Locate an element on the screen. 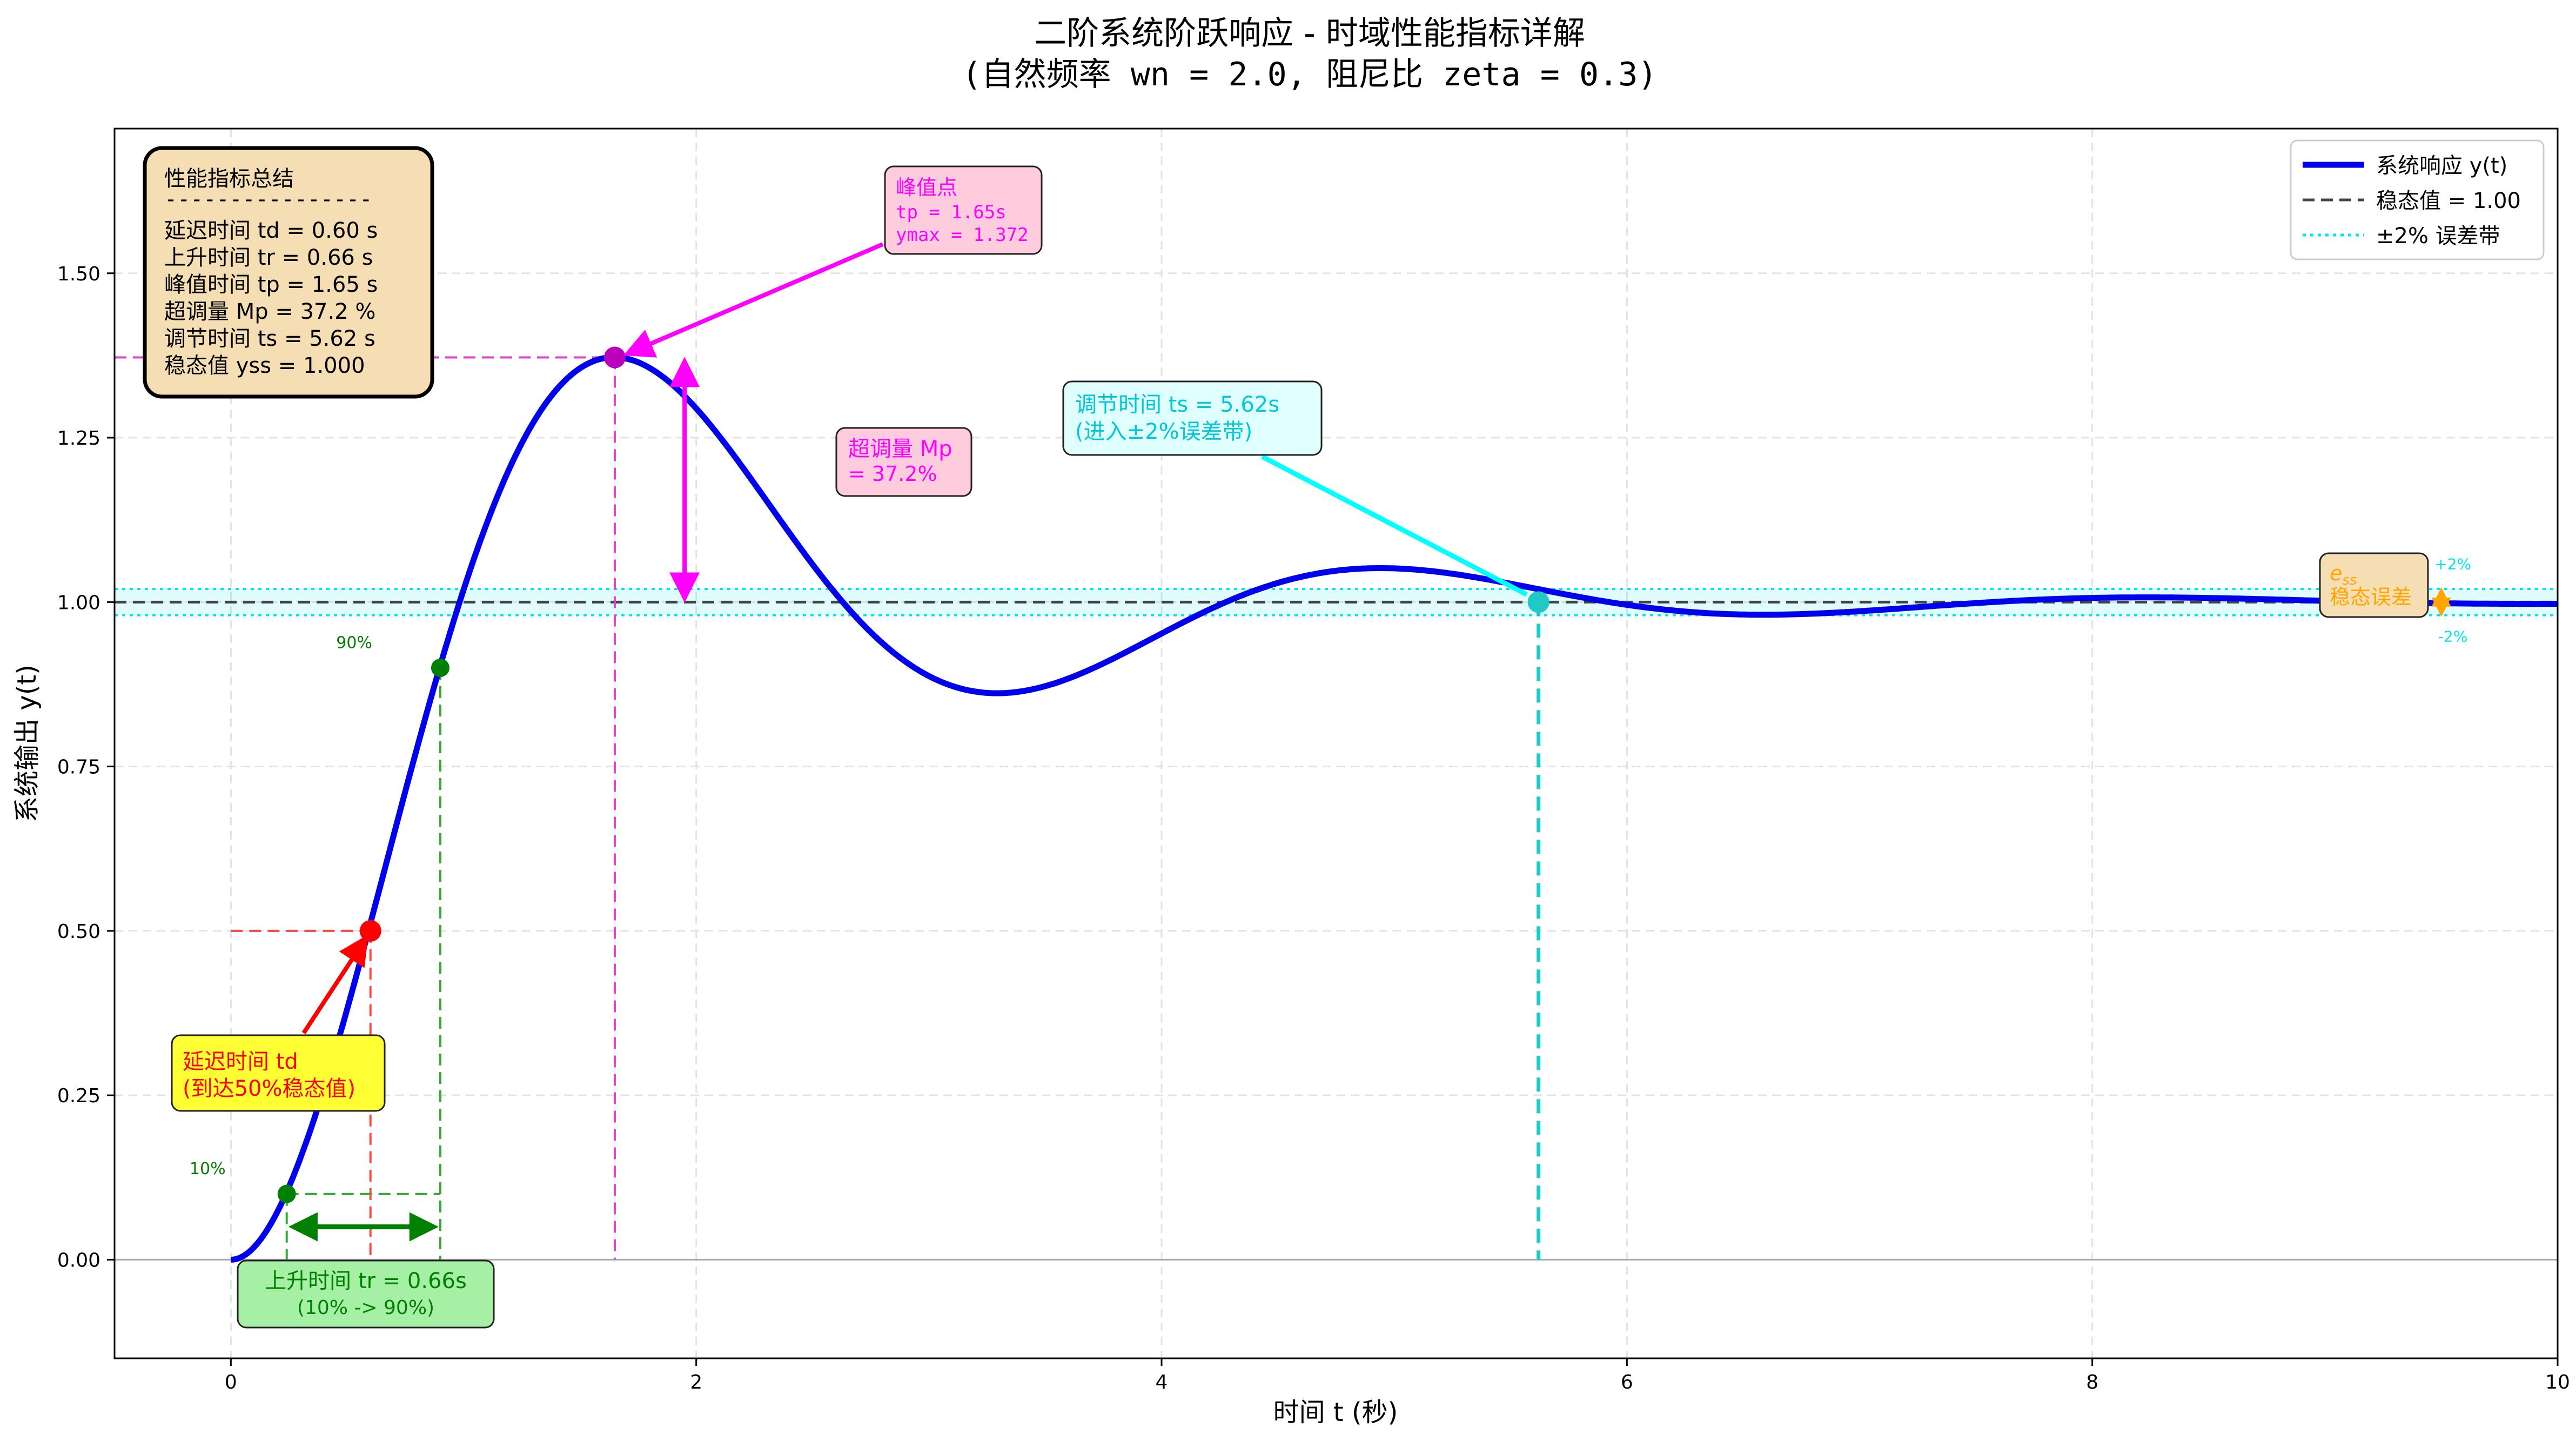  rise-time-label-2: (10% -> 90%) is located at coordinates (366, 1308).